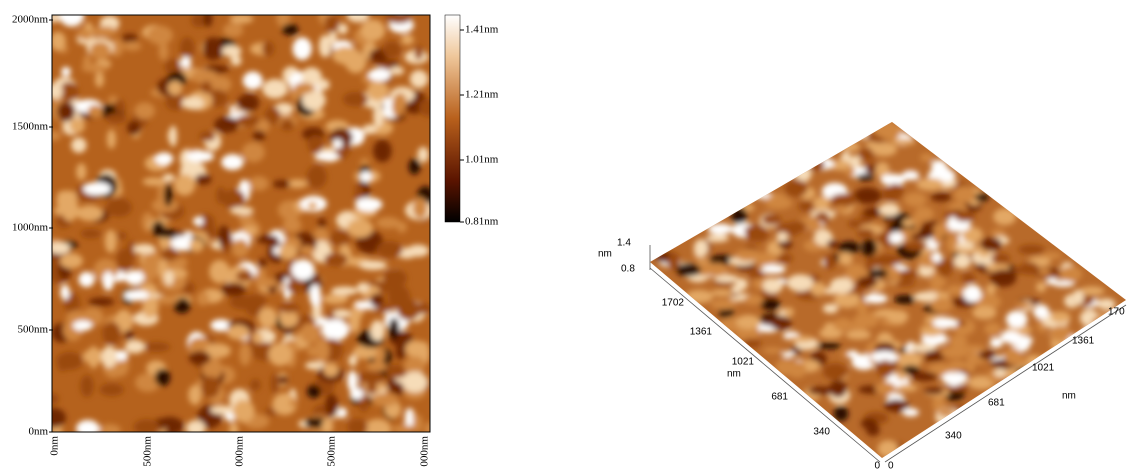 This screenshot has height=474, width=1128. What do you see at coordinates (734, 374) in the screenshot?
I see `axis-label: nm` at bounding box center [734, 374].